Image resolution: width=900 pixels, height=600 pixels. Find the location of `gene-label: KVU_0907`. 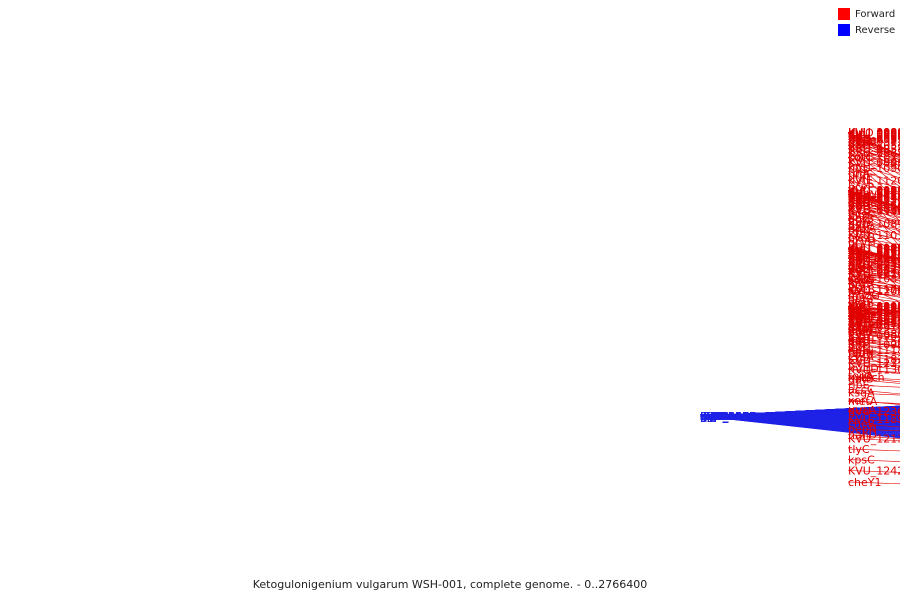

gene-label: KVU_0907 is located at coordinates (728, 416).